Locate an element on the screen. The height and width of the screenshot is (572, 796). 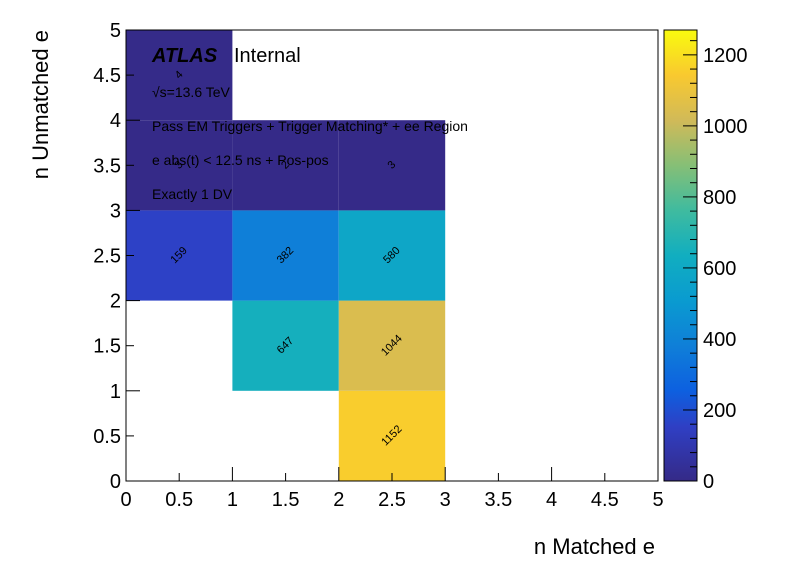
dv-annotation: Exactly 1 DV is located at coordinates (192, 194).